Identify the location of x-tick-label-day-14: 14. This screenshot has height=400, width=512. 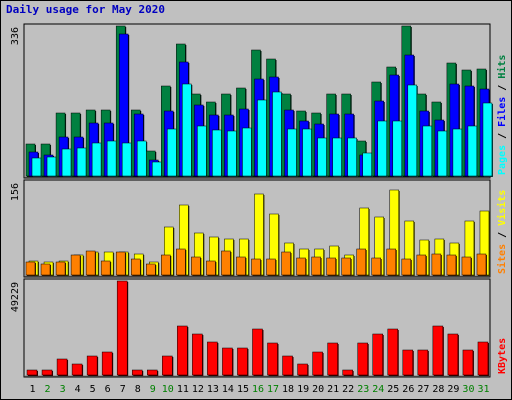
(228, 389).